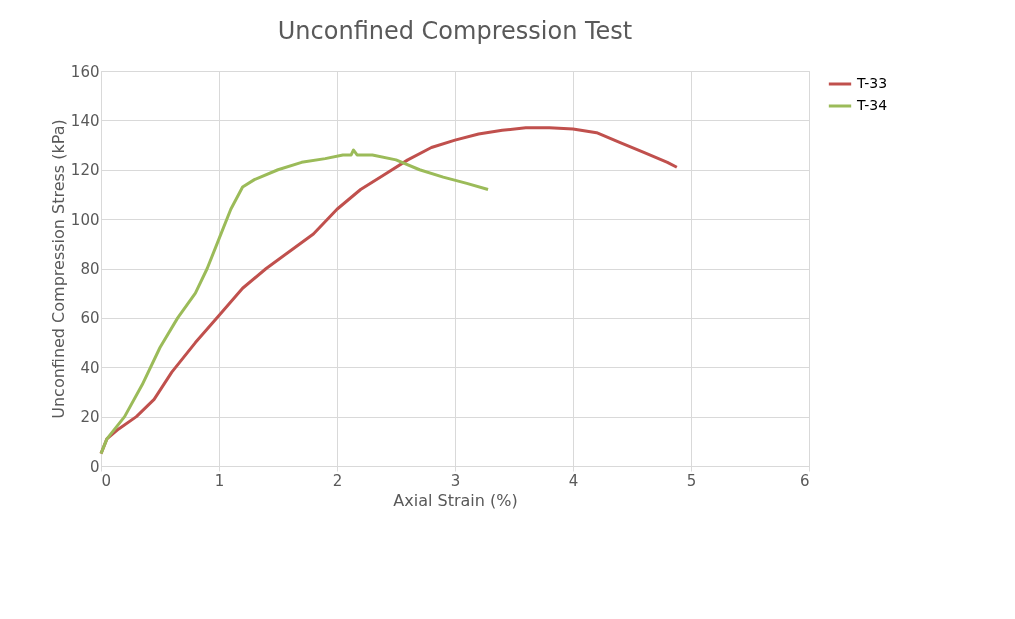 This screenshot has width=1015, height=619. What do you see at coordinates (337, 480) in the screenshot?
I see `x-tick-label: 2` at bounding box center [337, 480].